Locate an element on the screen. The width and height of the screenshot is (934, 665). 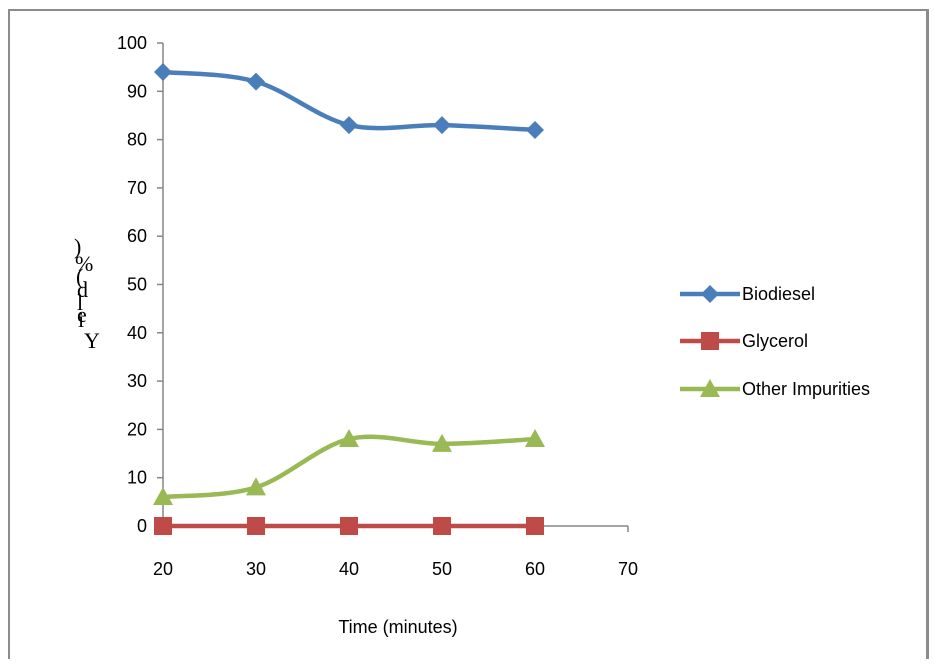
y-tick-label: 20 is located at coordinates (137, 429).